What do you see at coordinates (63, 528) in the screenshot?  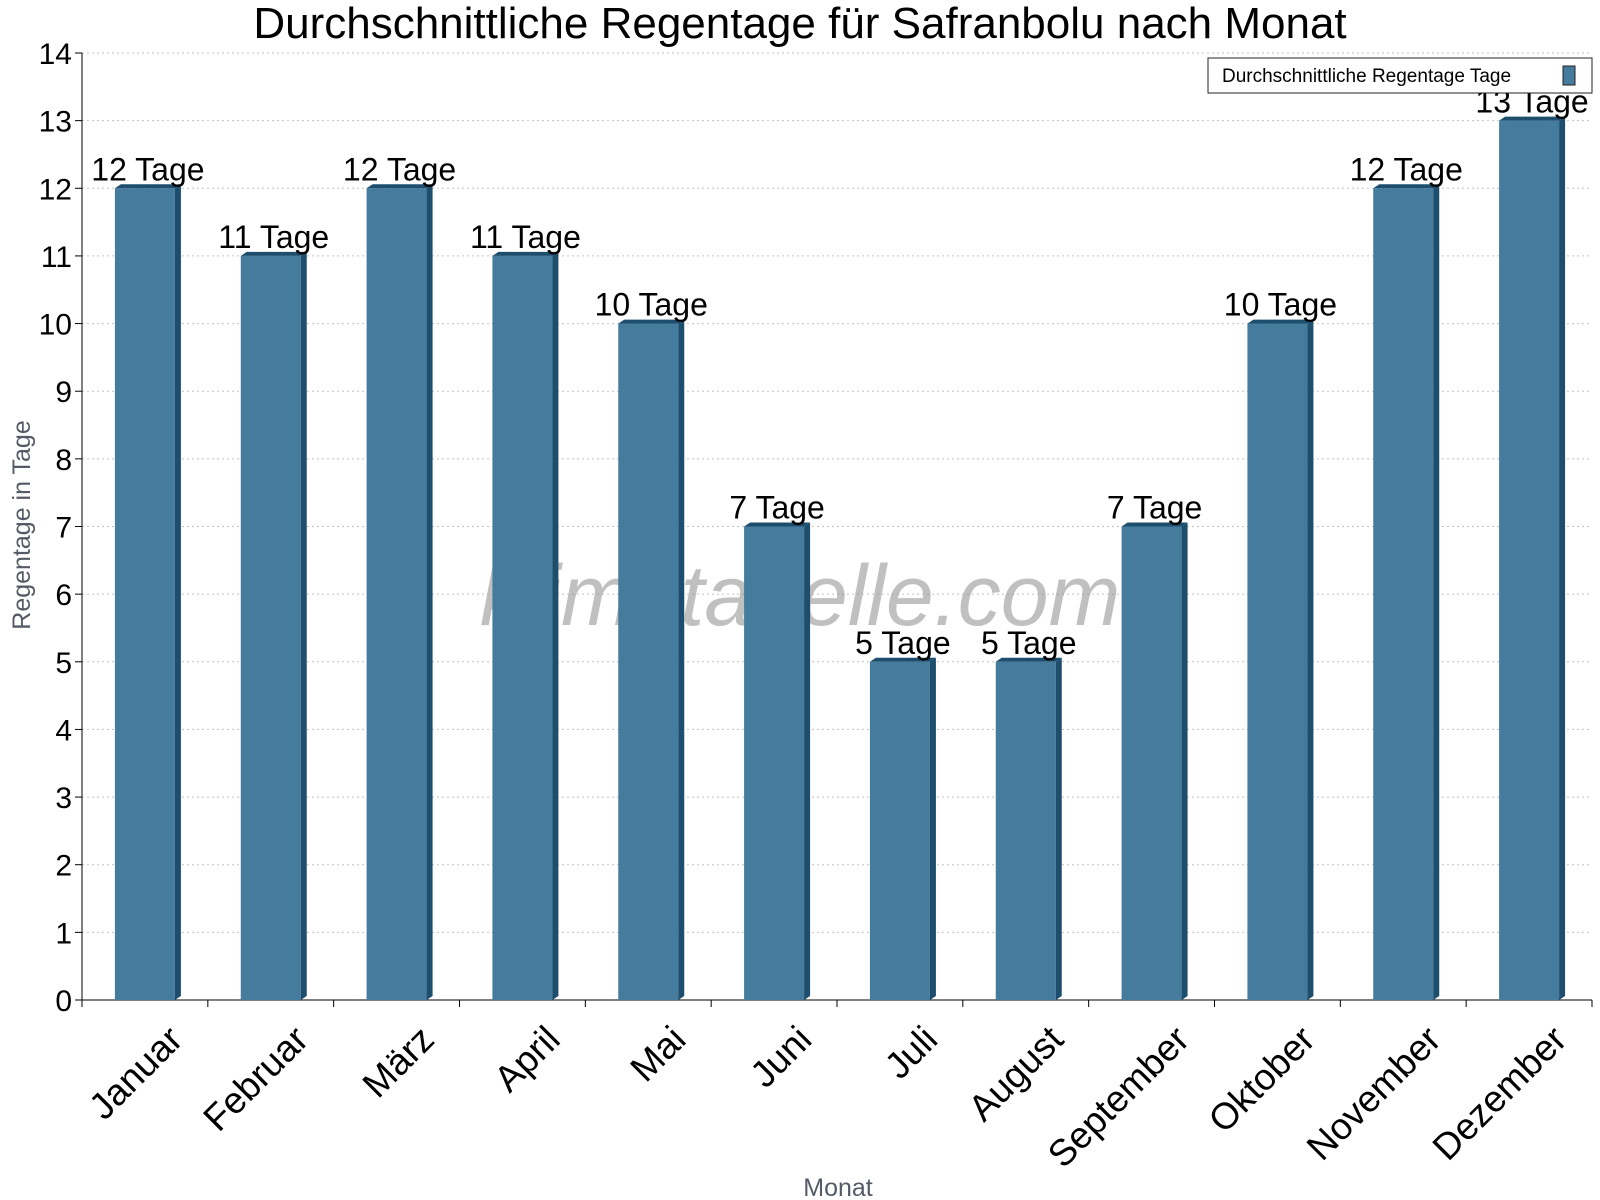 I see `y-tick-label: 7` at bounding box center [63, 528].